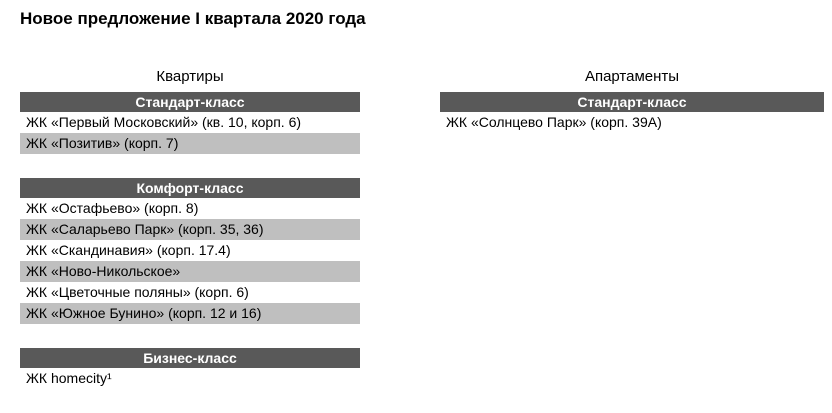  I want to click on section-header: Комфорт-класс, so click(190, 188).